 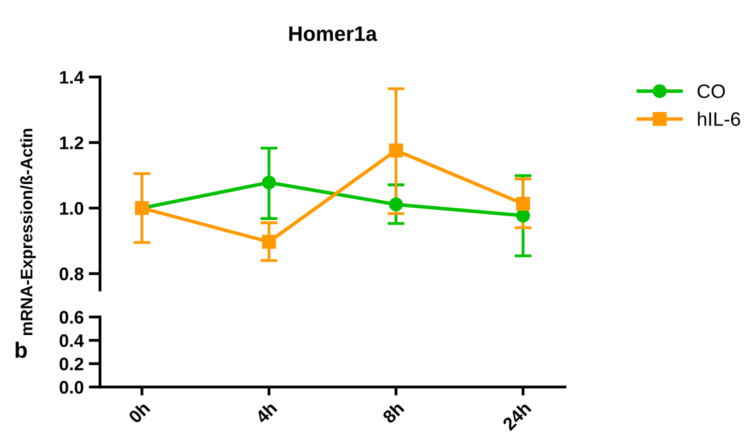 I want to click on y-tick-label: 1.2, so click(x=72, y=143).